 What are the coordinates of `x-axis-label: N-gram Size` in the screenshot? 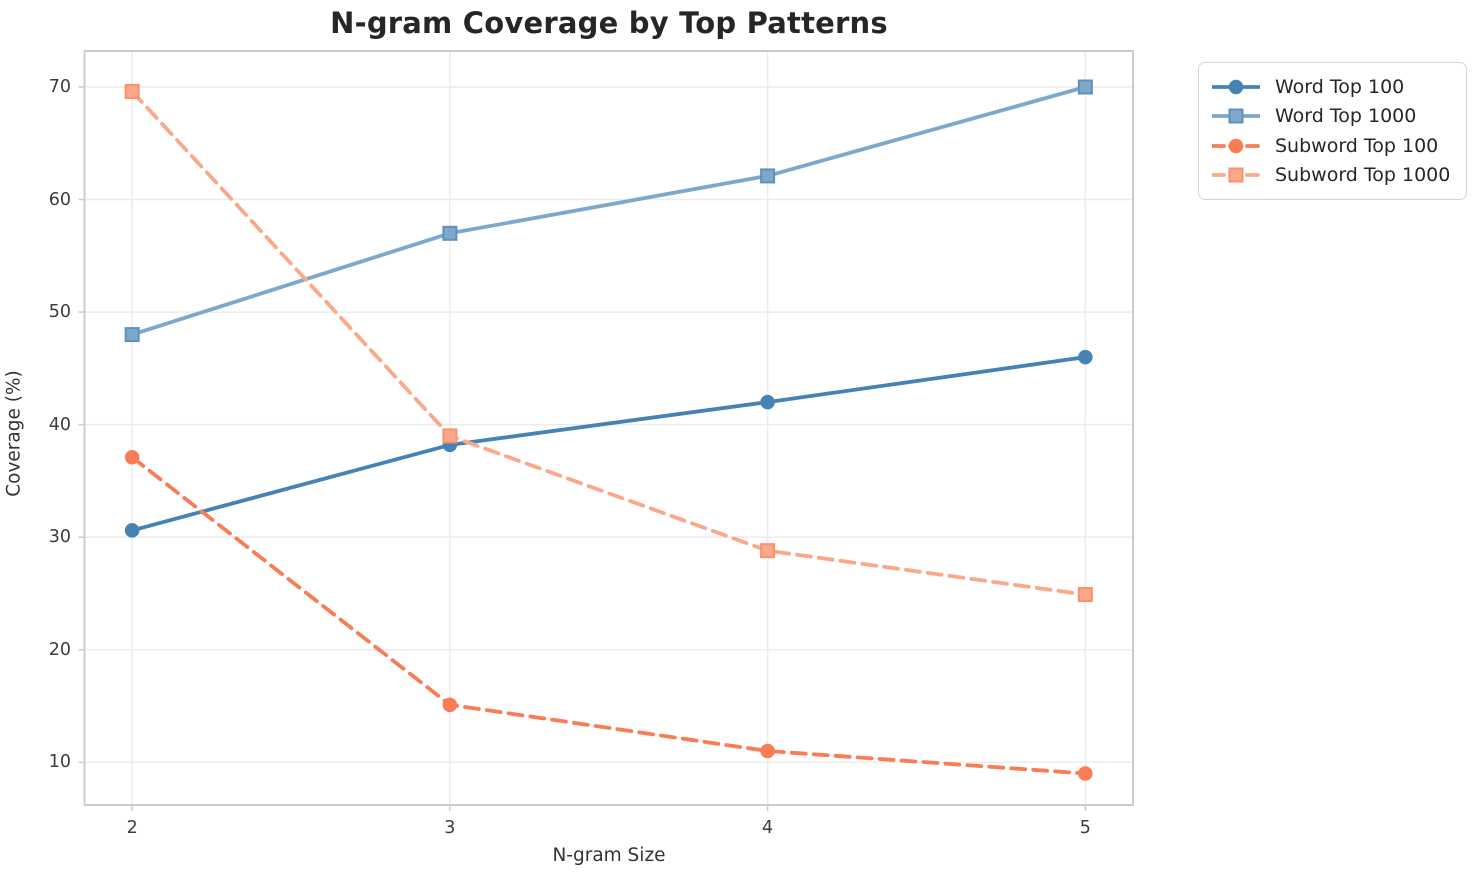 It's located at (609, 855).